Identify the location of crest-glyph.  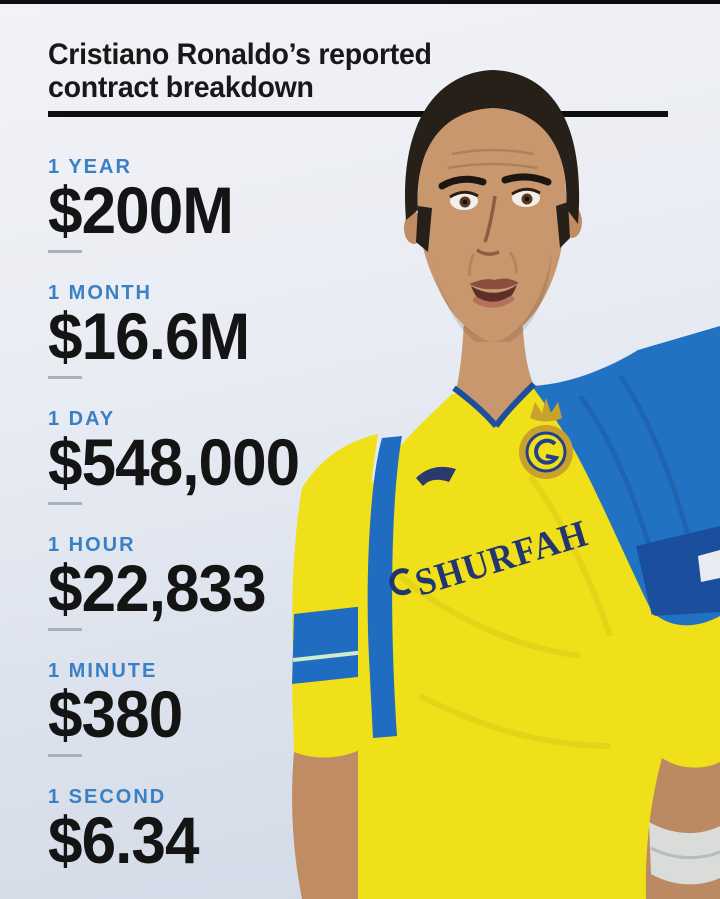
(547, 451).